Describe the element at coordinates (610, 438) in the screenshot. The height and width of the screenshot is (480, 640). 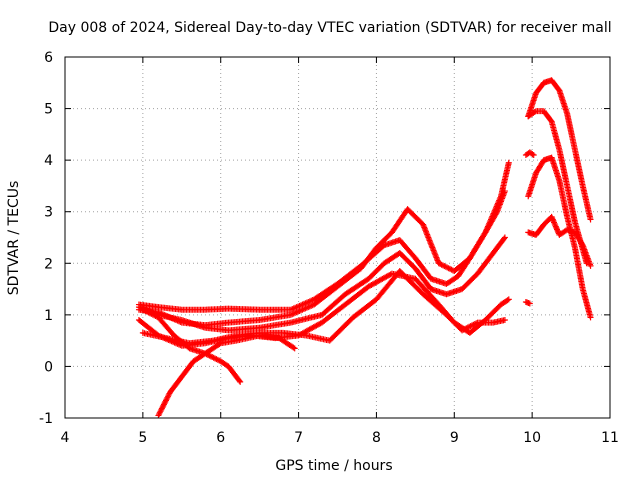
I see `x-tick-label: 11` at that location.